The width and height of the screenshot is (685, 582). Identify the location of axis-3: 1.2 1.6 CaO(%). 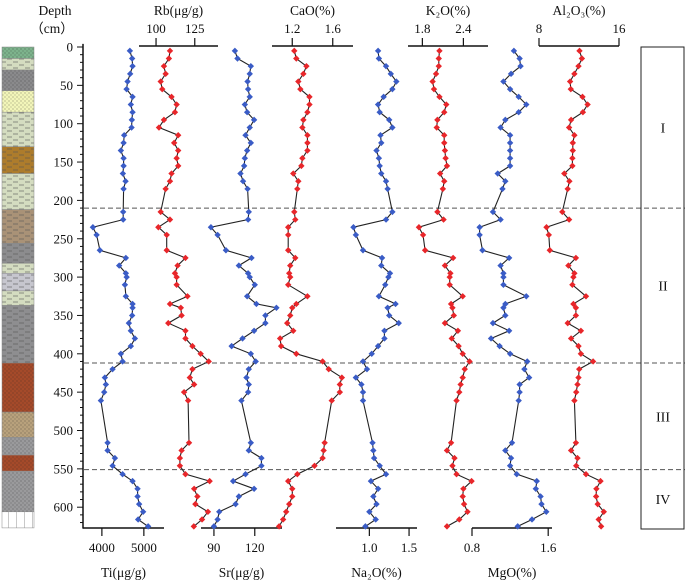
(312, 25).